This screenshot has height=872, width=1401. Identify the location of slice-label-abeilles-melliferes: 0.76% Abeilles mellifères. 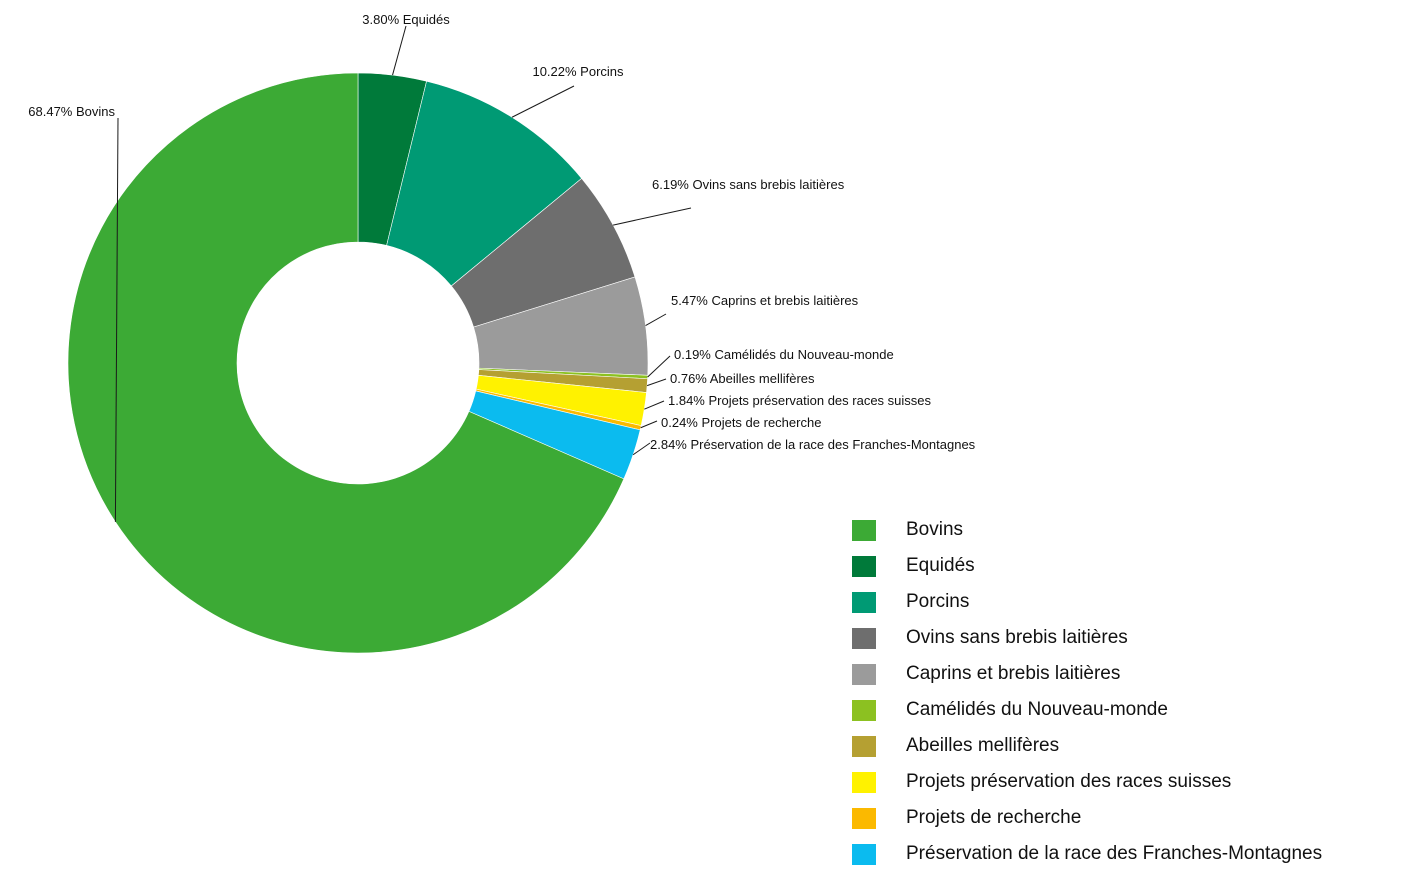
(742, 378).